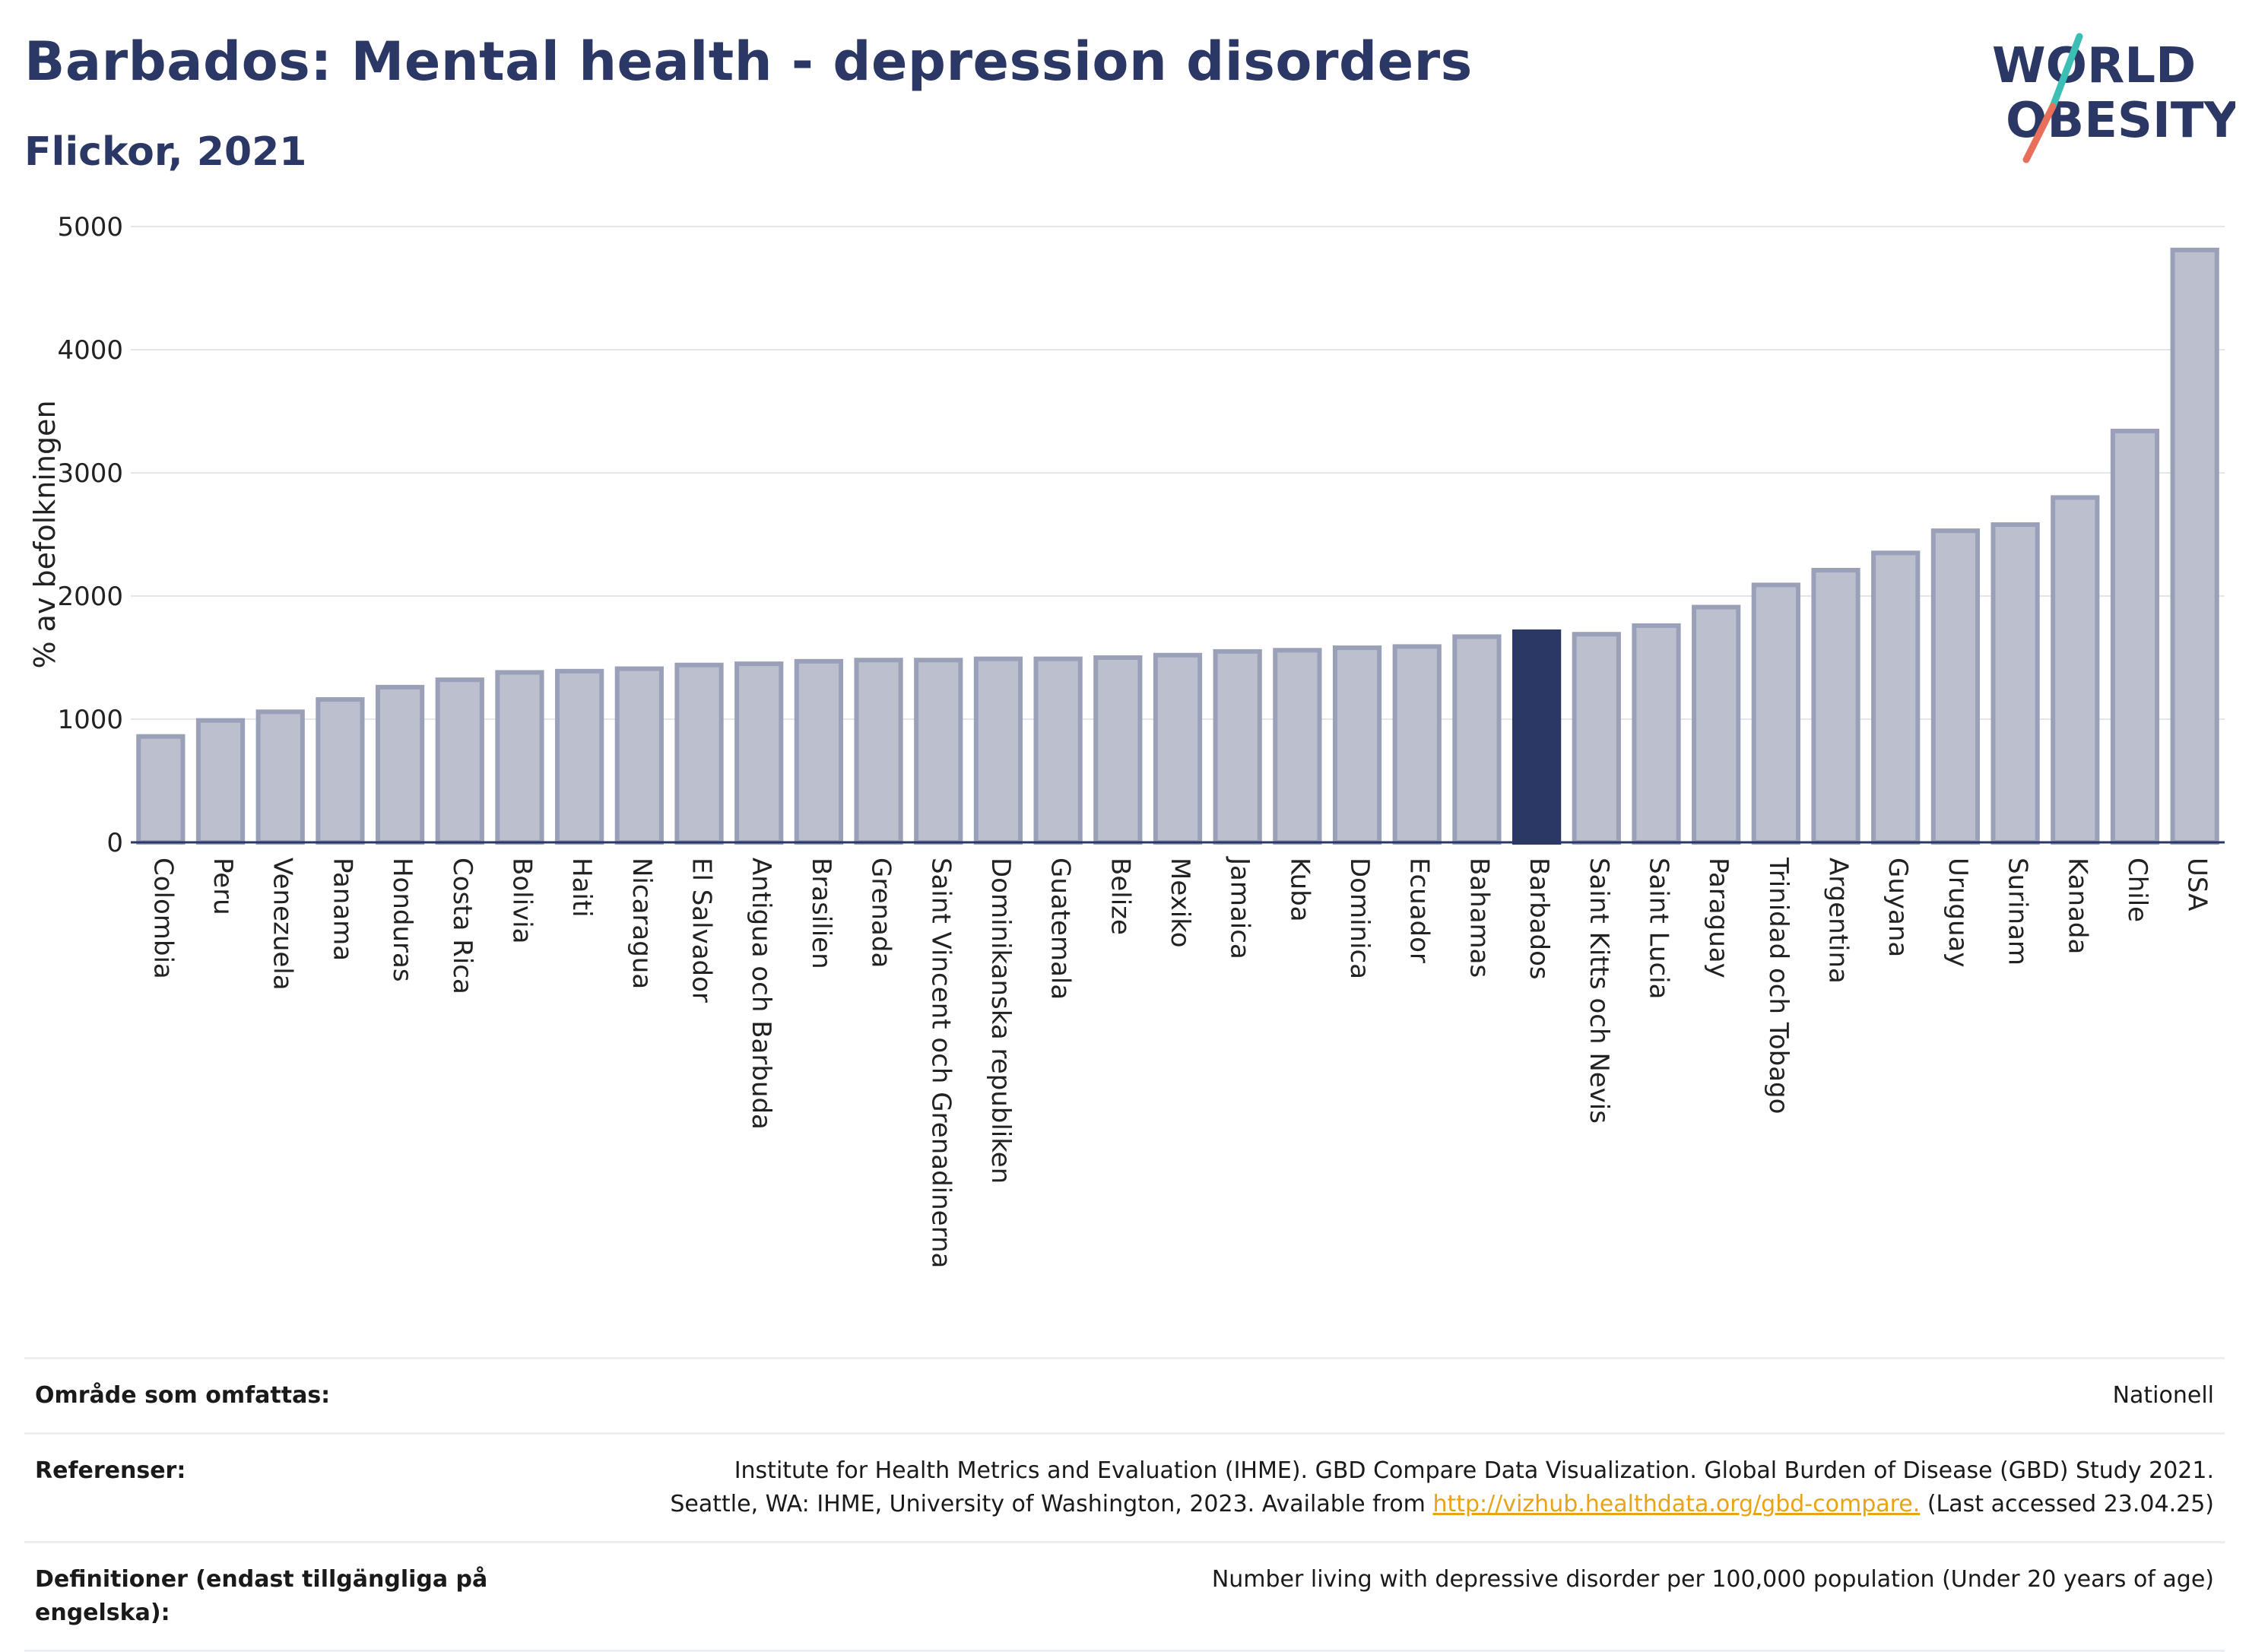  Describe the element at coordinates (1240, 907) in the screenshot. I see `x-tick-label: Jamaica` at that location.